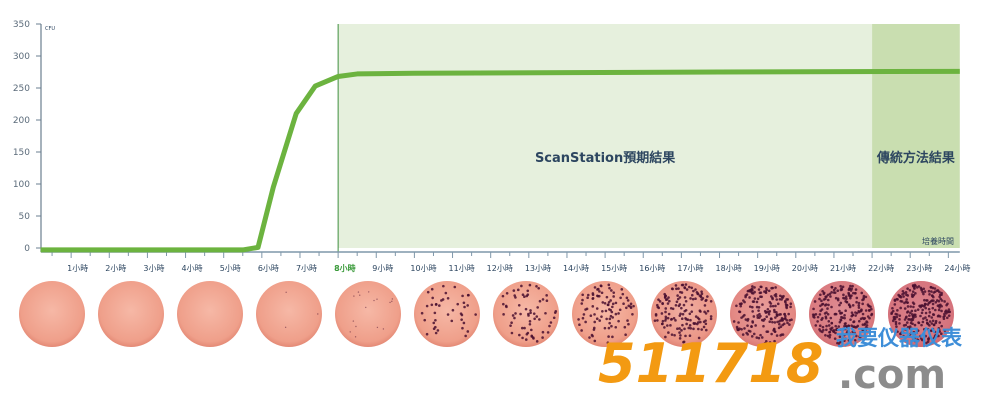 The image size is (984, 410). I want to click on x-tick-label: 13小時, so click(538, 268).